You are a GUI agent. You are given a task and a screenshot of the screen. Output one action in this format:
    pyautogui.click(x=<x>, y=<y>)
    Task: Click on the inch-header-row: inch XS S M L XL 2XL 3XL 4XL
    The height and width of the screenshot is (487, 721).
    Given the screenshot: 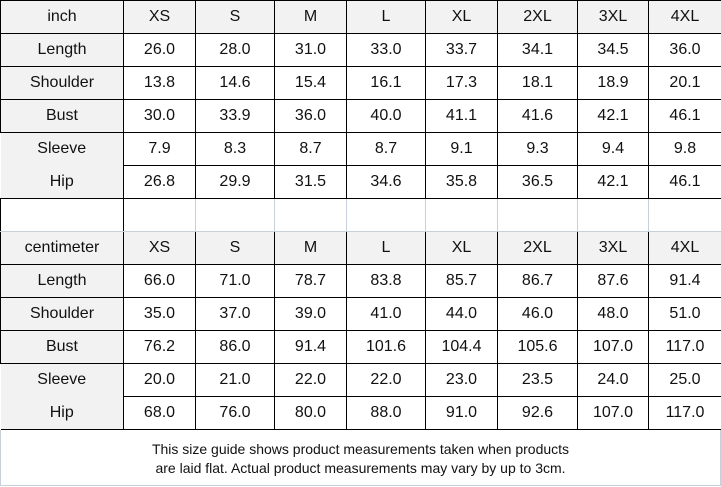 What is the action you would take?
    pyautogui.click(x=360, y=17)
    